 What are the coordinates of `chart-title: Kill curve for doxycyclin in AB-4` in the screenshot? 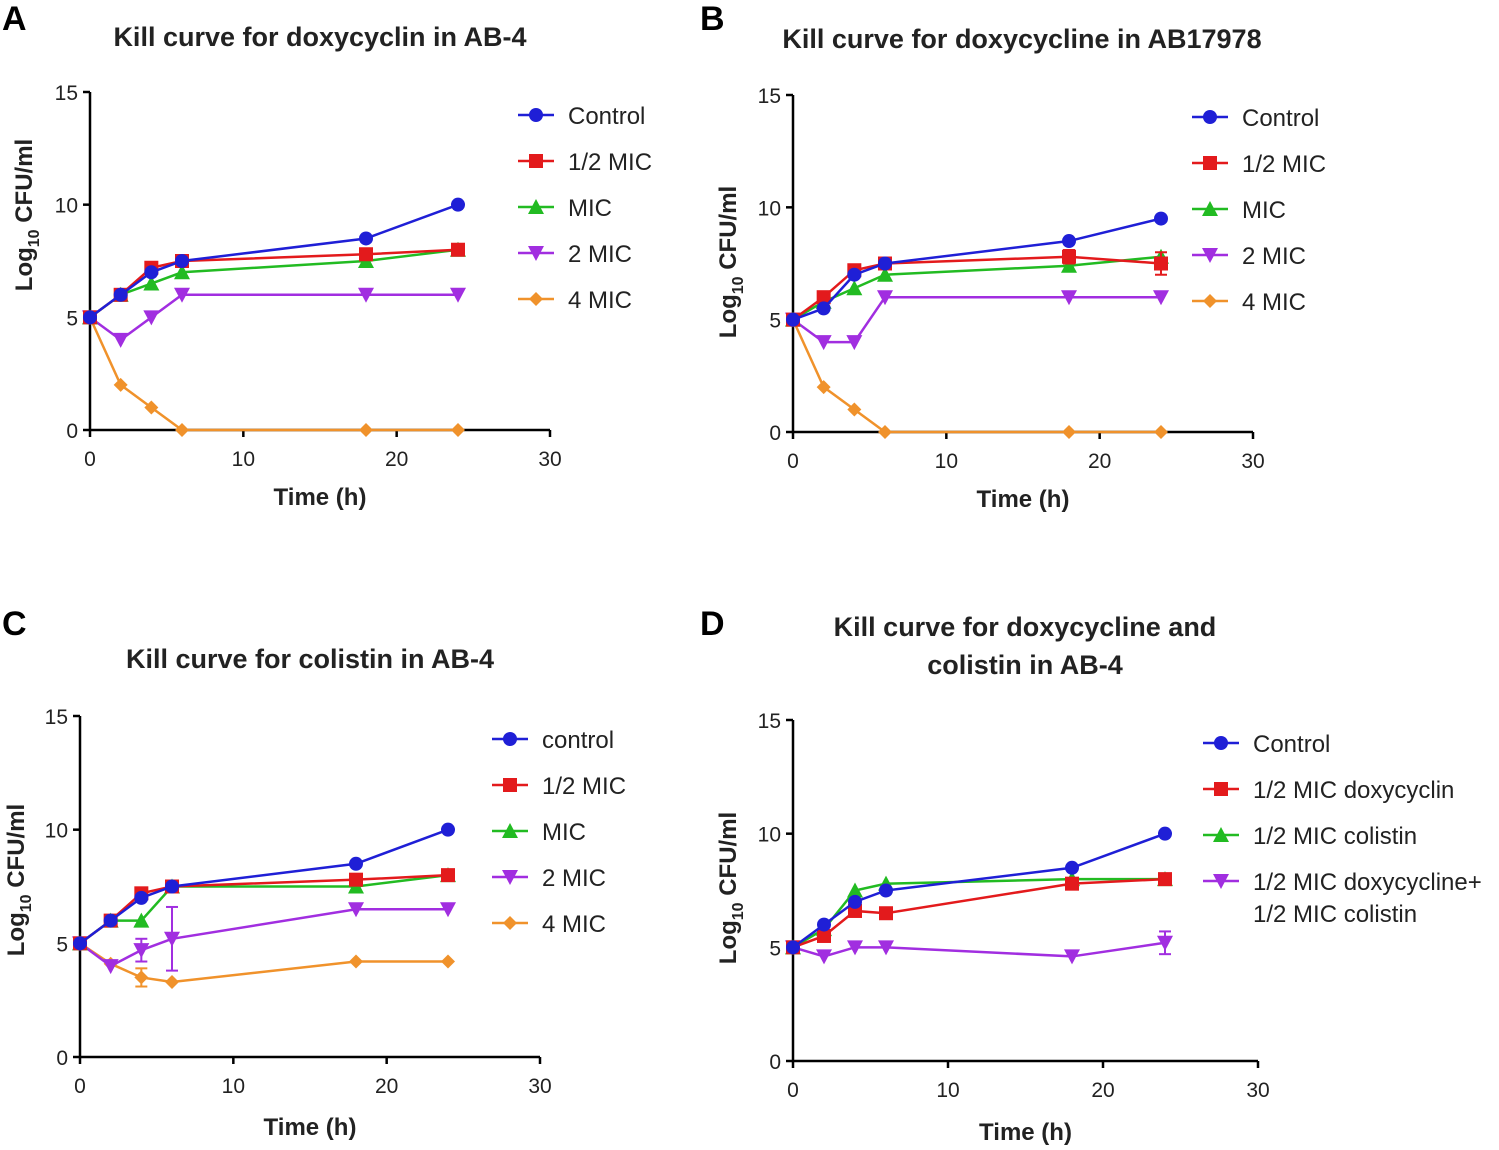 It's located at (319, 37).